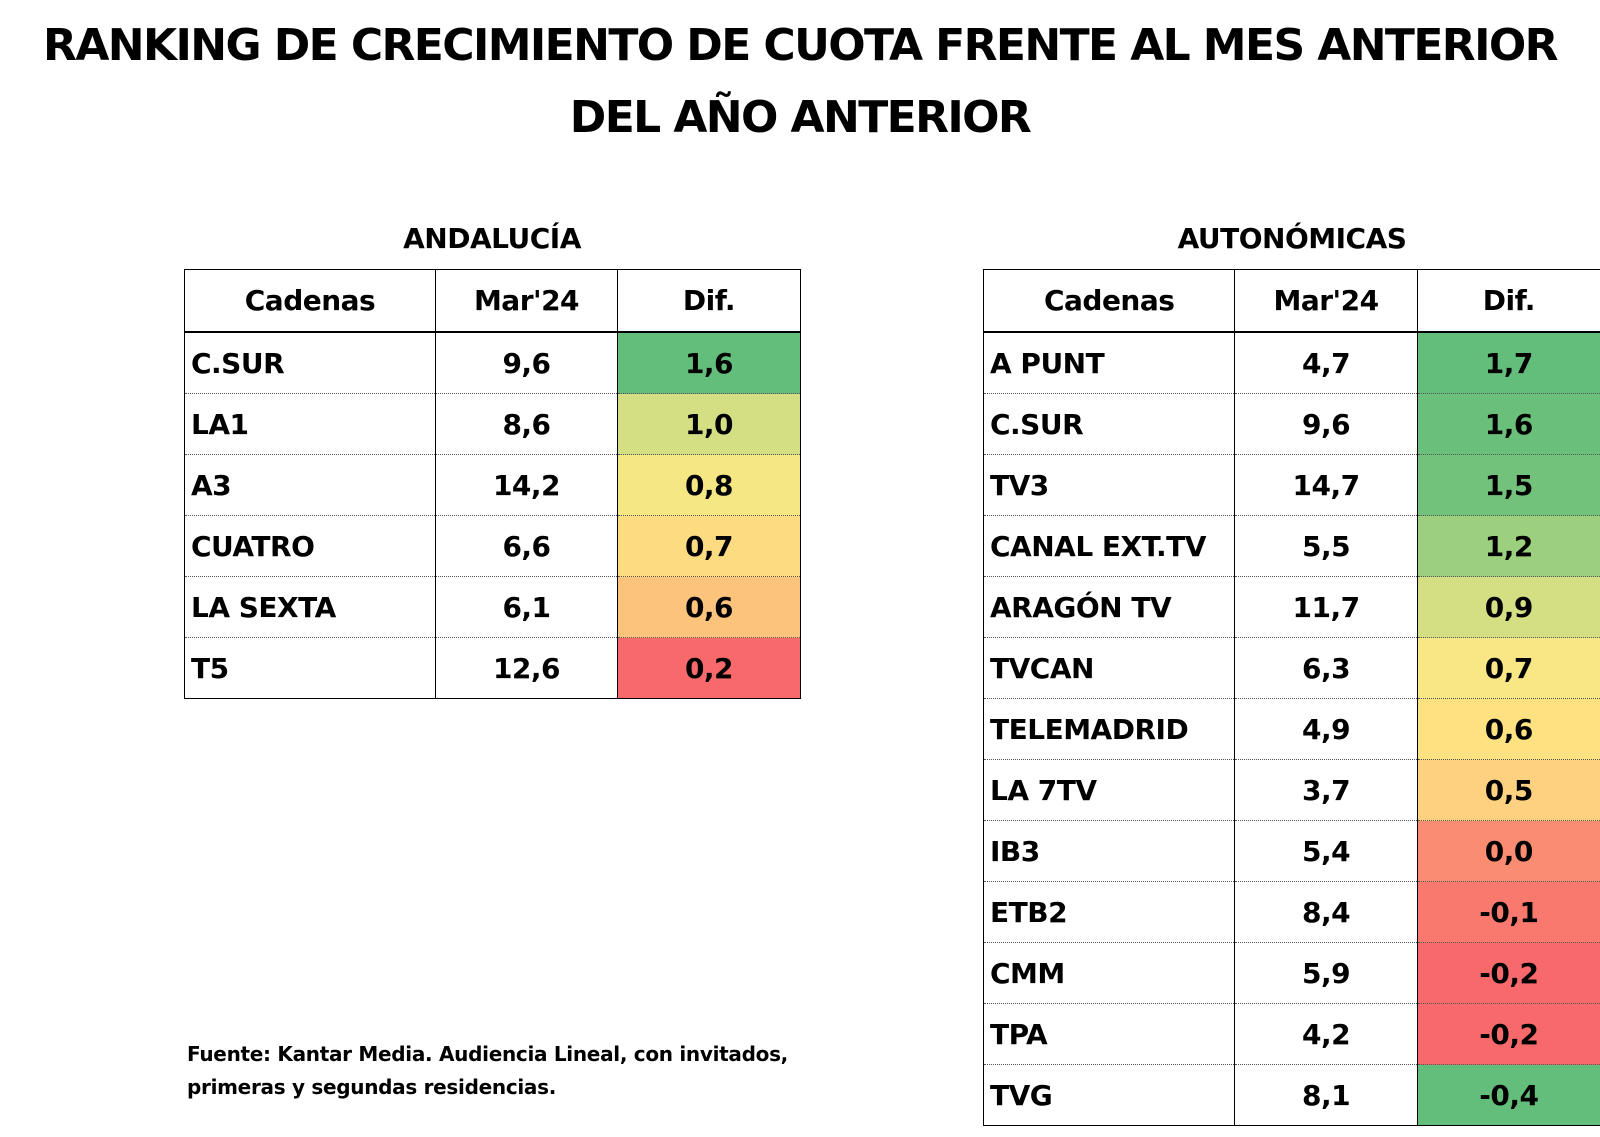 The image size is (1600, 1137). I want to click on table-row: TVG 8,1 -0,4, so click(1291, 1095).